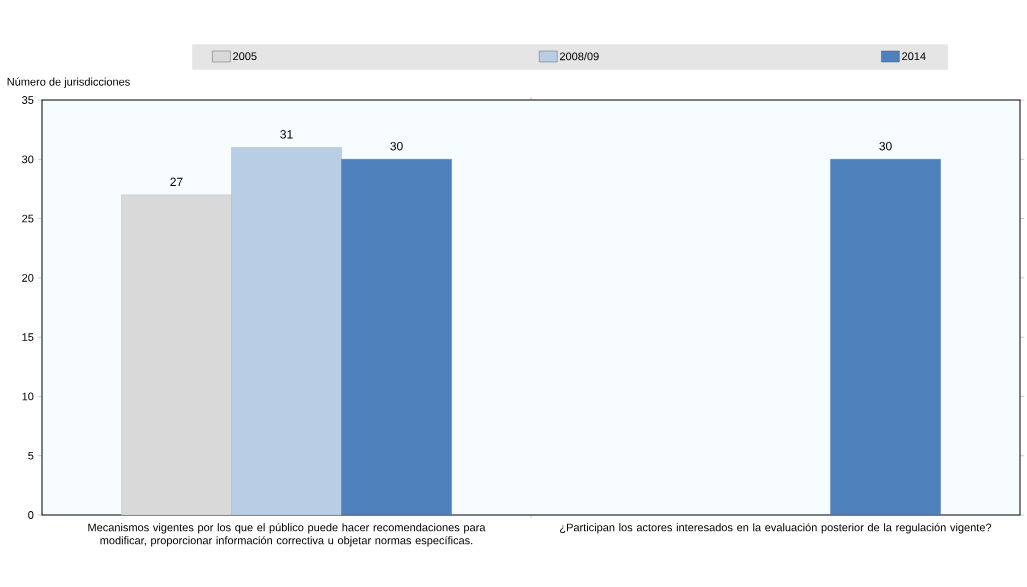  I want to click on y-tick-label: 10, so click(28, 396).